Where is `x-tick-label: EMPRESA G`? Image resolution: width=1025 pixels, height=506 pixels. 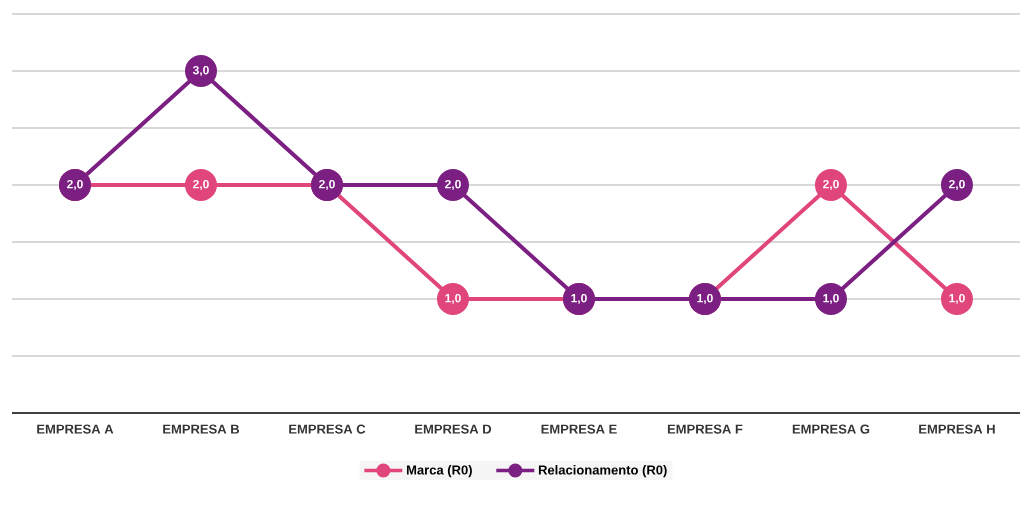
x-tick-label: EMPRESA G is located at coordinates (831, 429).